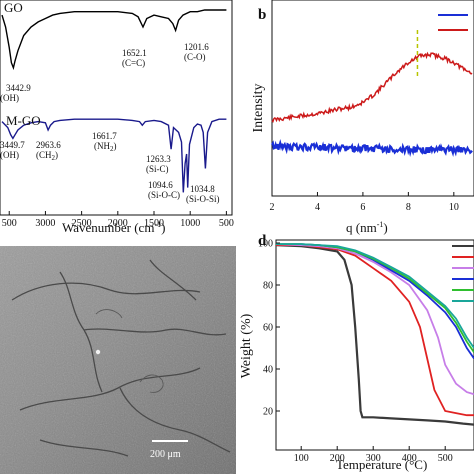  What do you see at coordinates (202, 189) in the screenshot?
I see `annotation-mgo-siosi-value: 1034.8` at bounding box center [202, 189].